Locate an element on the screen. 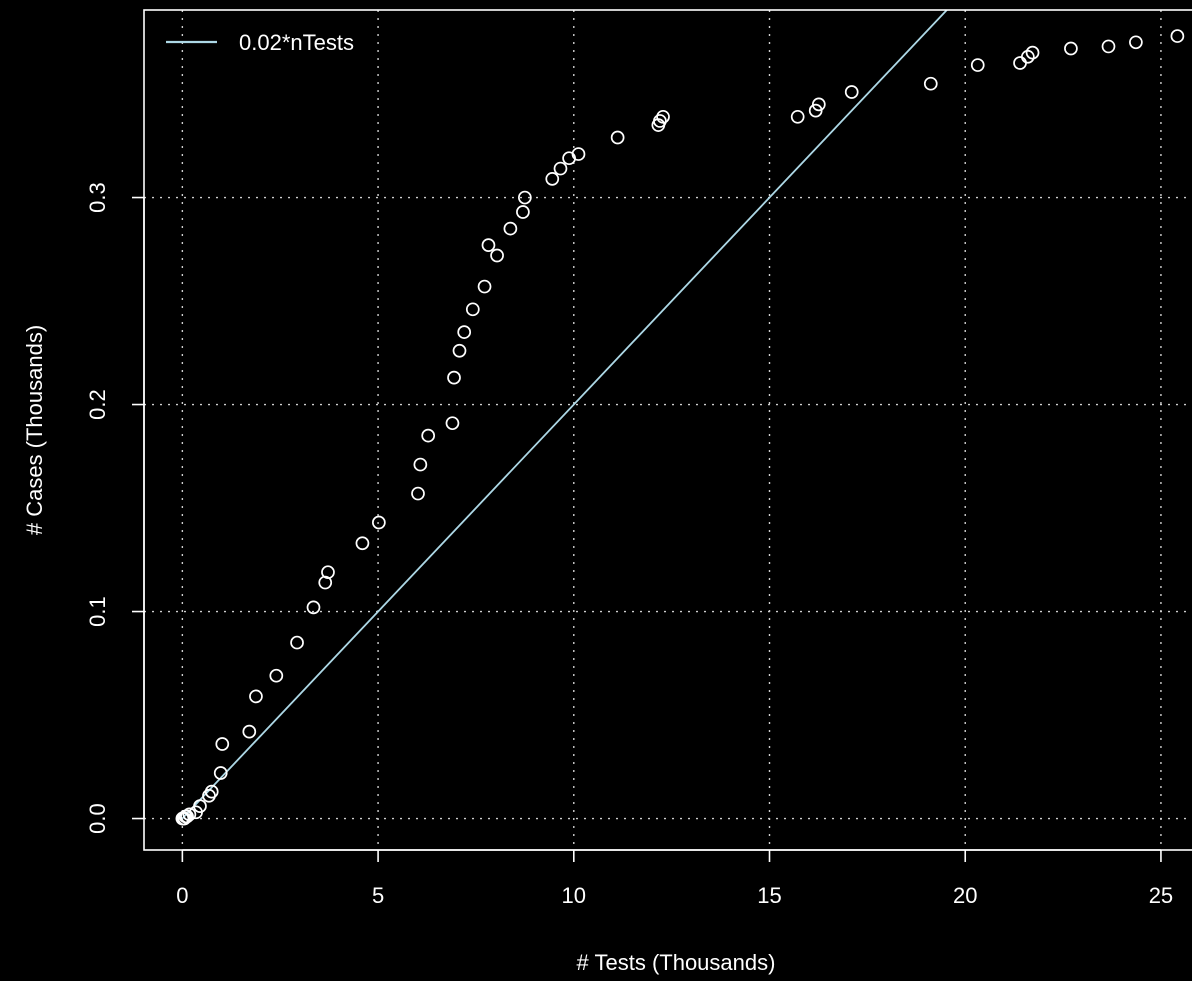 The height and width of the screenshot is (981, 1192). x-axis: 0 5 10 15 20 25 is located at coordinates (674, 878).